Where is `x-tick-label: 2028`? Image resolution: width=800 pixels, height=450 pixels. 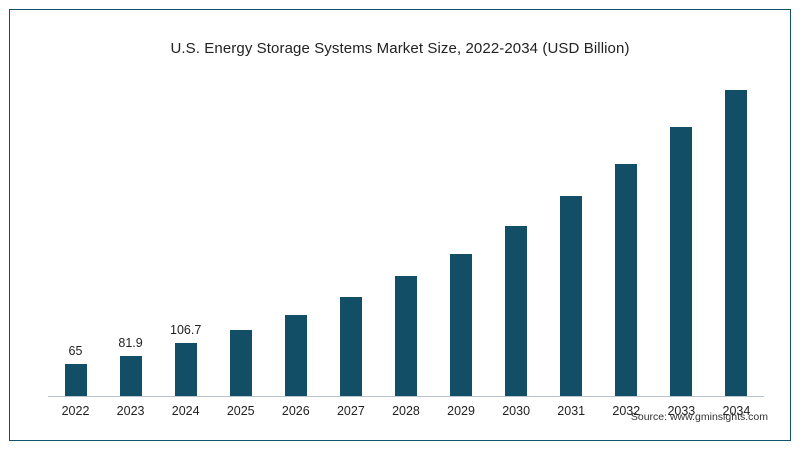
x-tick-label: 2028 is located at coordinates (406, 411).